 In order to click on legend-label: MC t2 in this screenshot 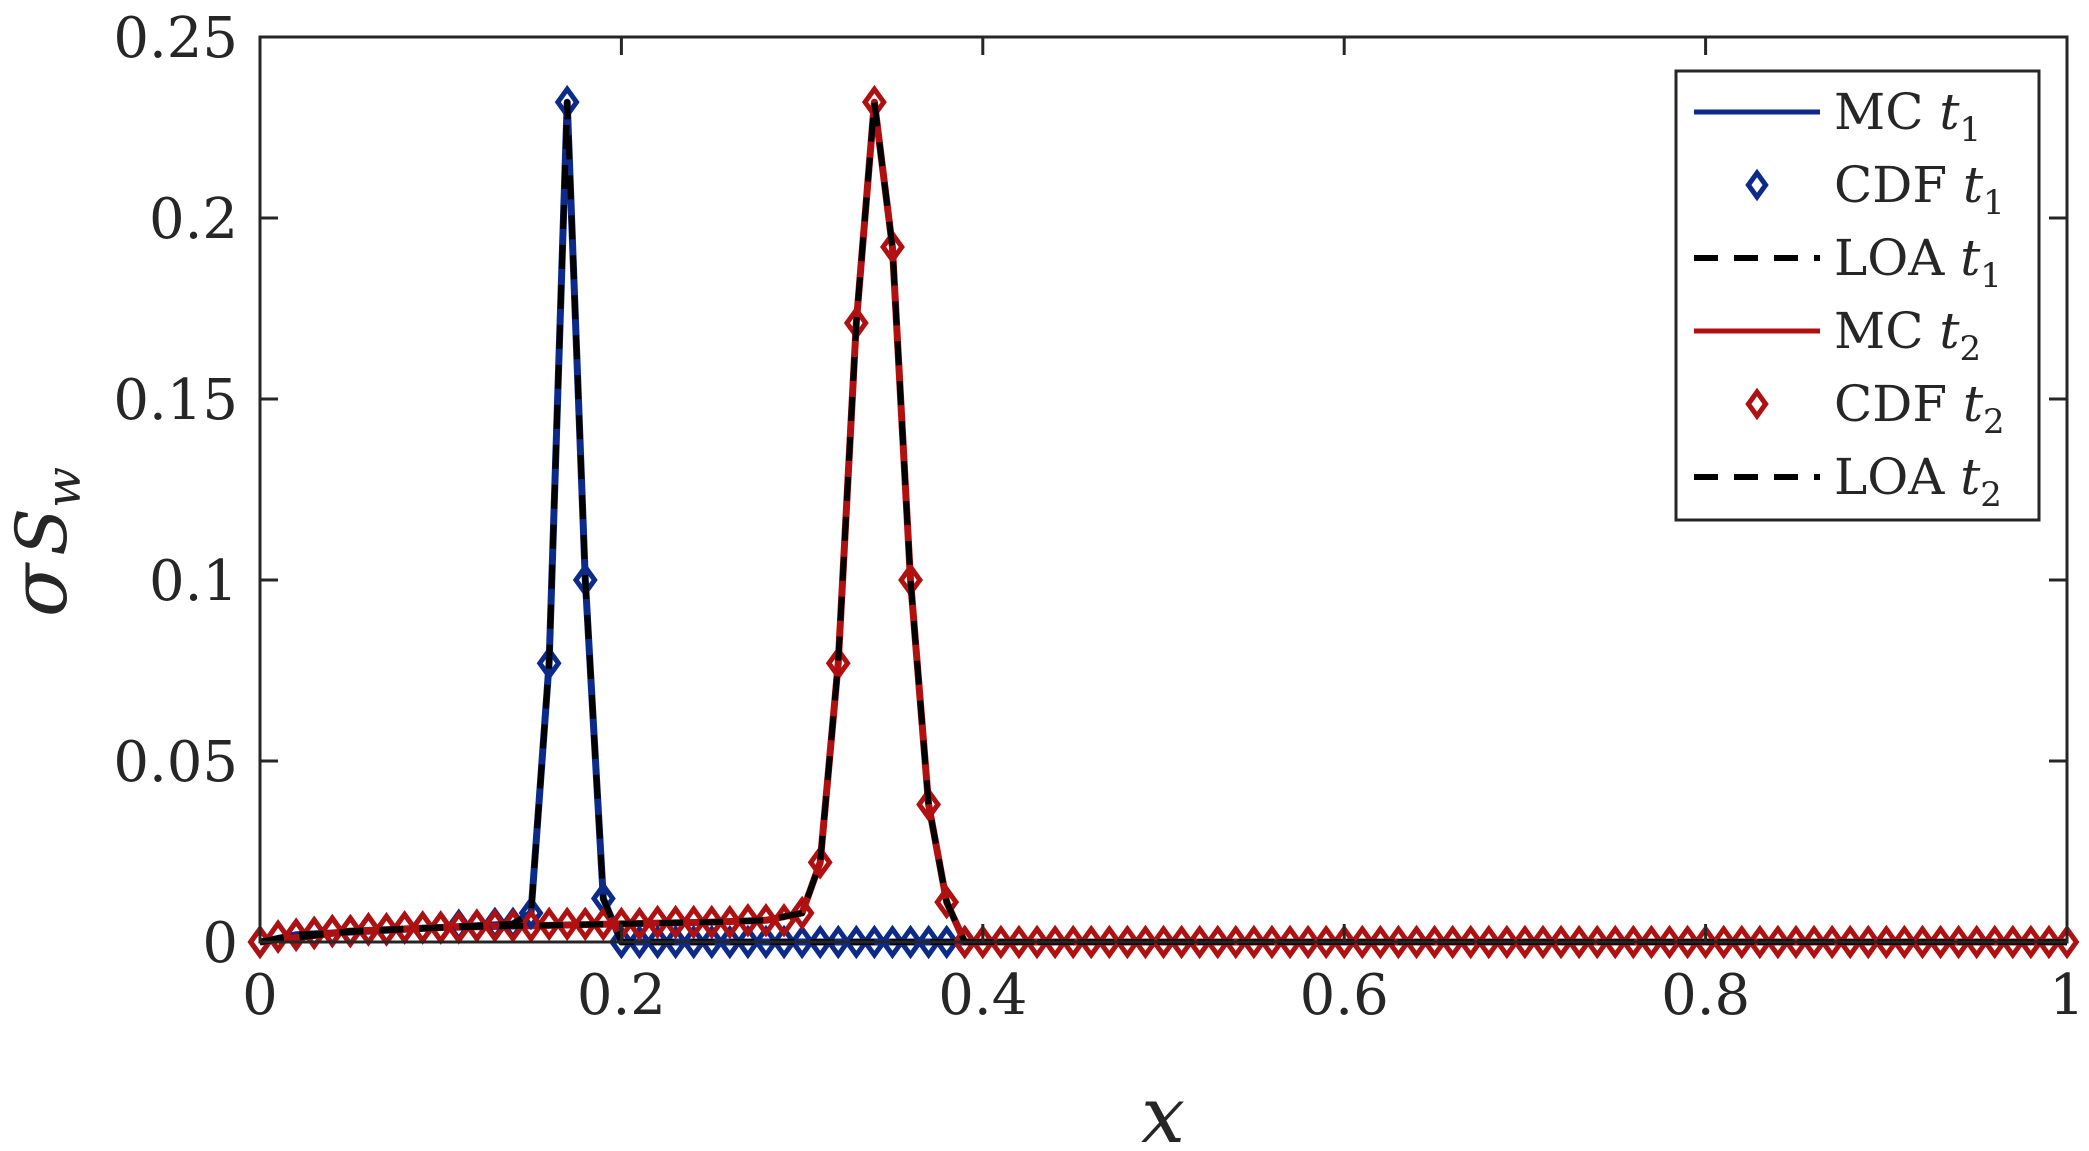, I will do `click(1907, 335)`.